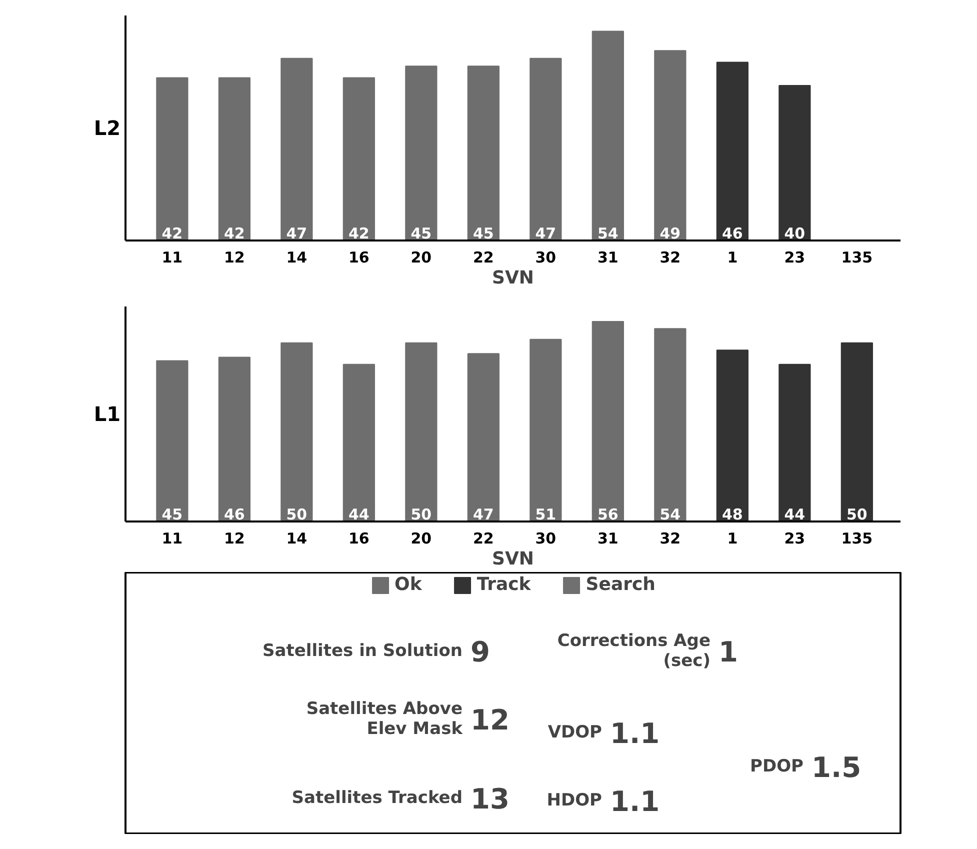 The height and width of the screenshot is (849, 977). Describe the element at coordinates (503, 584) in the screenshot. I see `legend-label: Track` at that location.